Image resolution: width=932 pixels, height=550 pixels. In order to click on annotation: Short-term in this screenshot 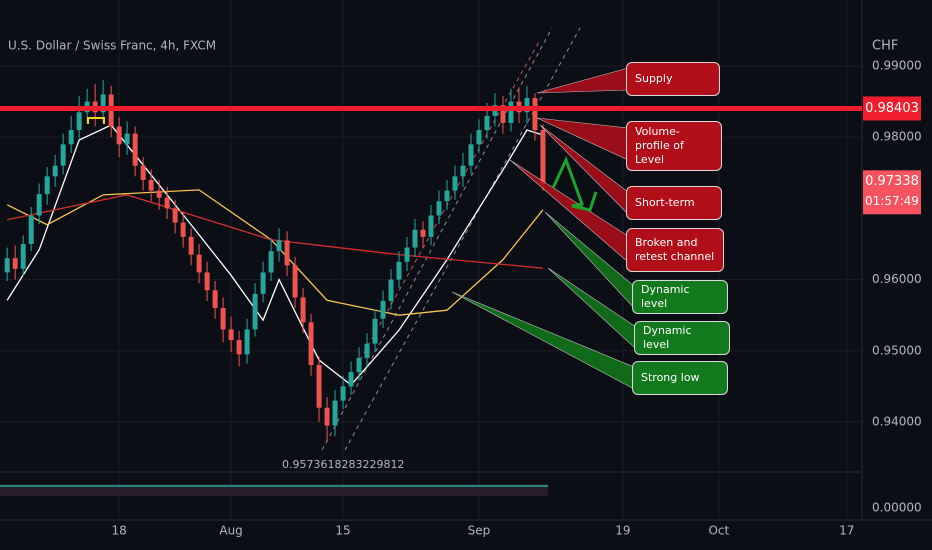, I will do `click(674, 203)`.